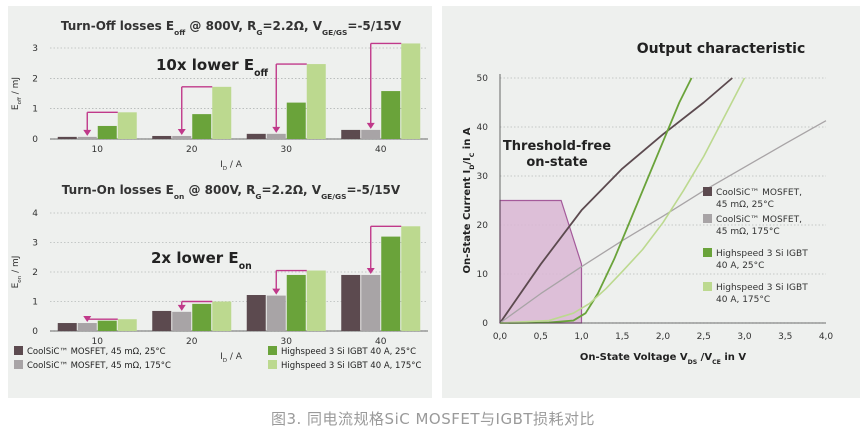 This screenshot has height=440, width=866. Describe the element at coordinates (826, 337) in the screenshot. I see `x-tick-label: 4,0` at that location.